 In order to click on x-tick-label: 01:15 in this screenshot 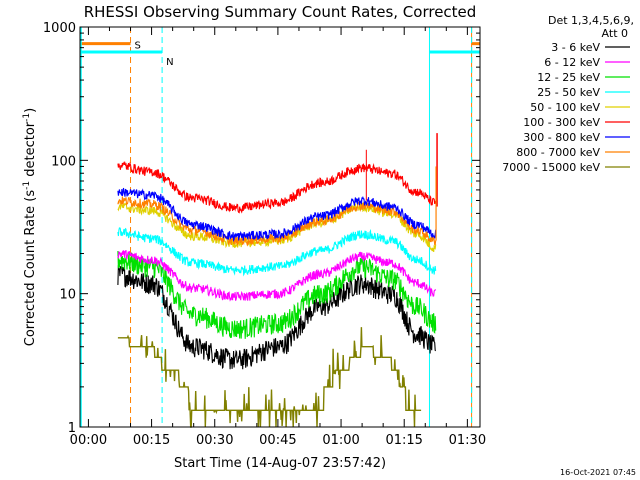, I will do `click(403, 440)`.